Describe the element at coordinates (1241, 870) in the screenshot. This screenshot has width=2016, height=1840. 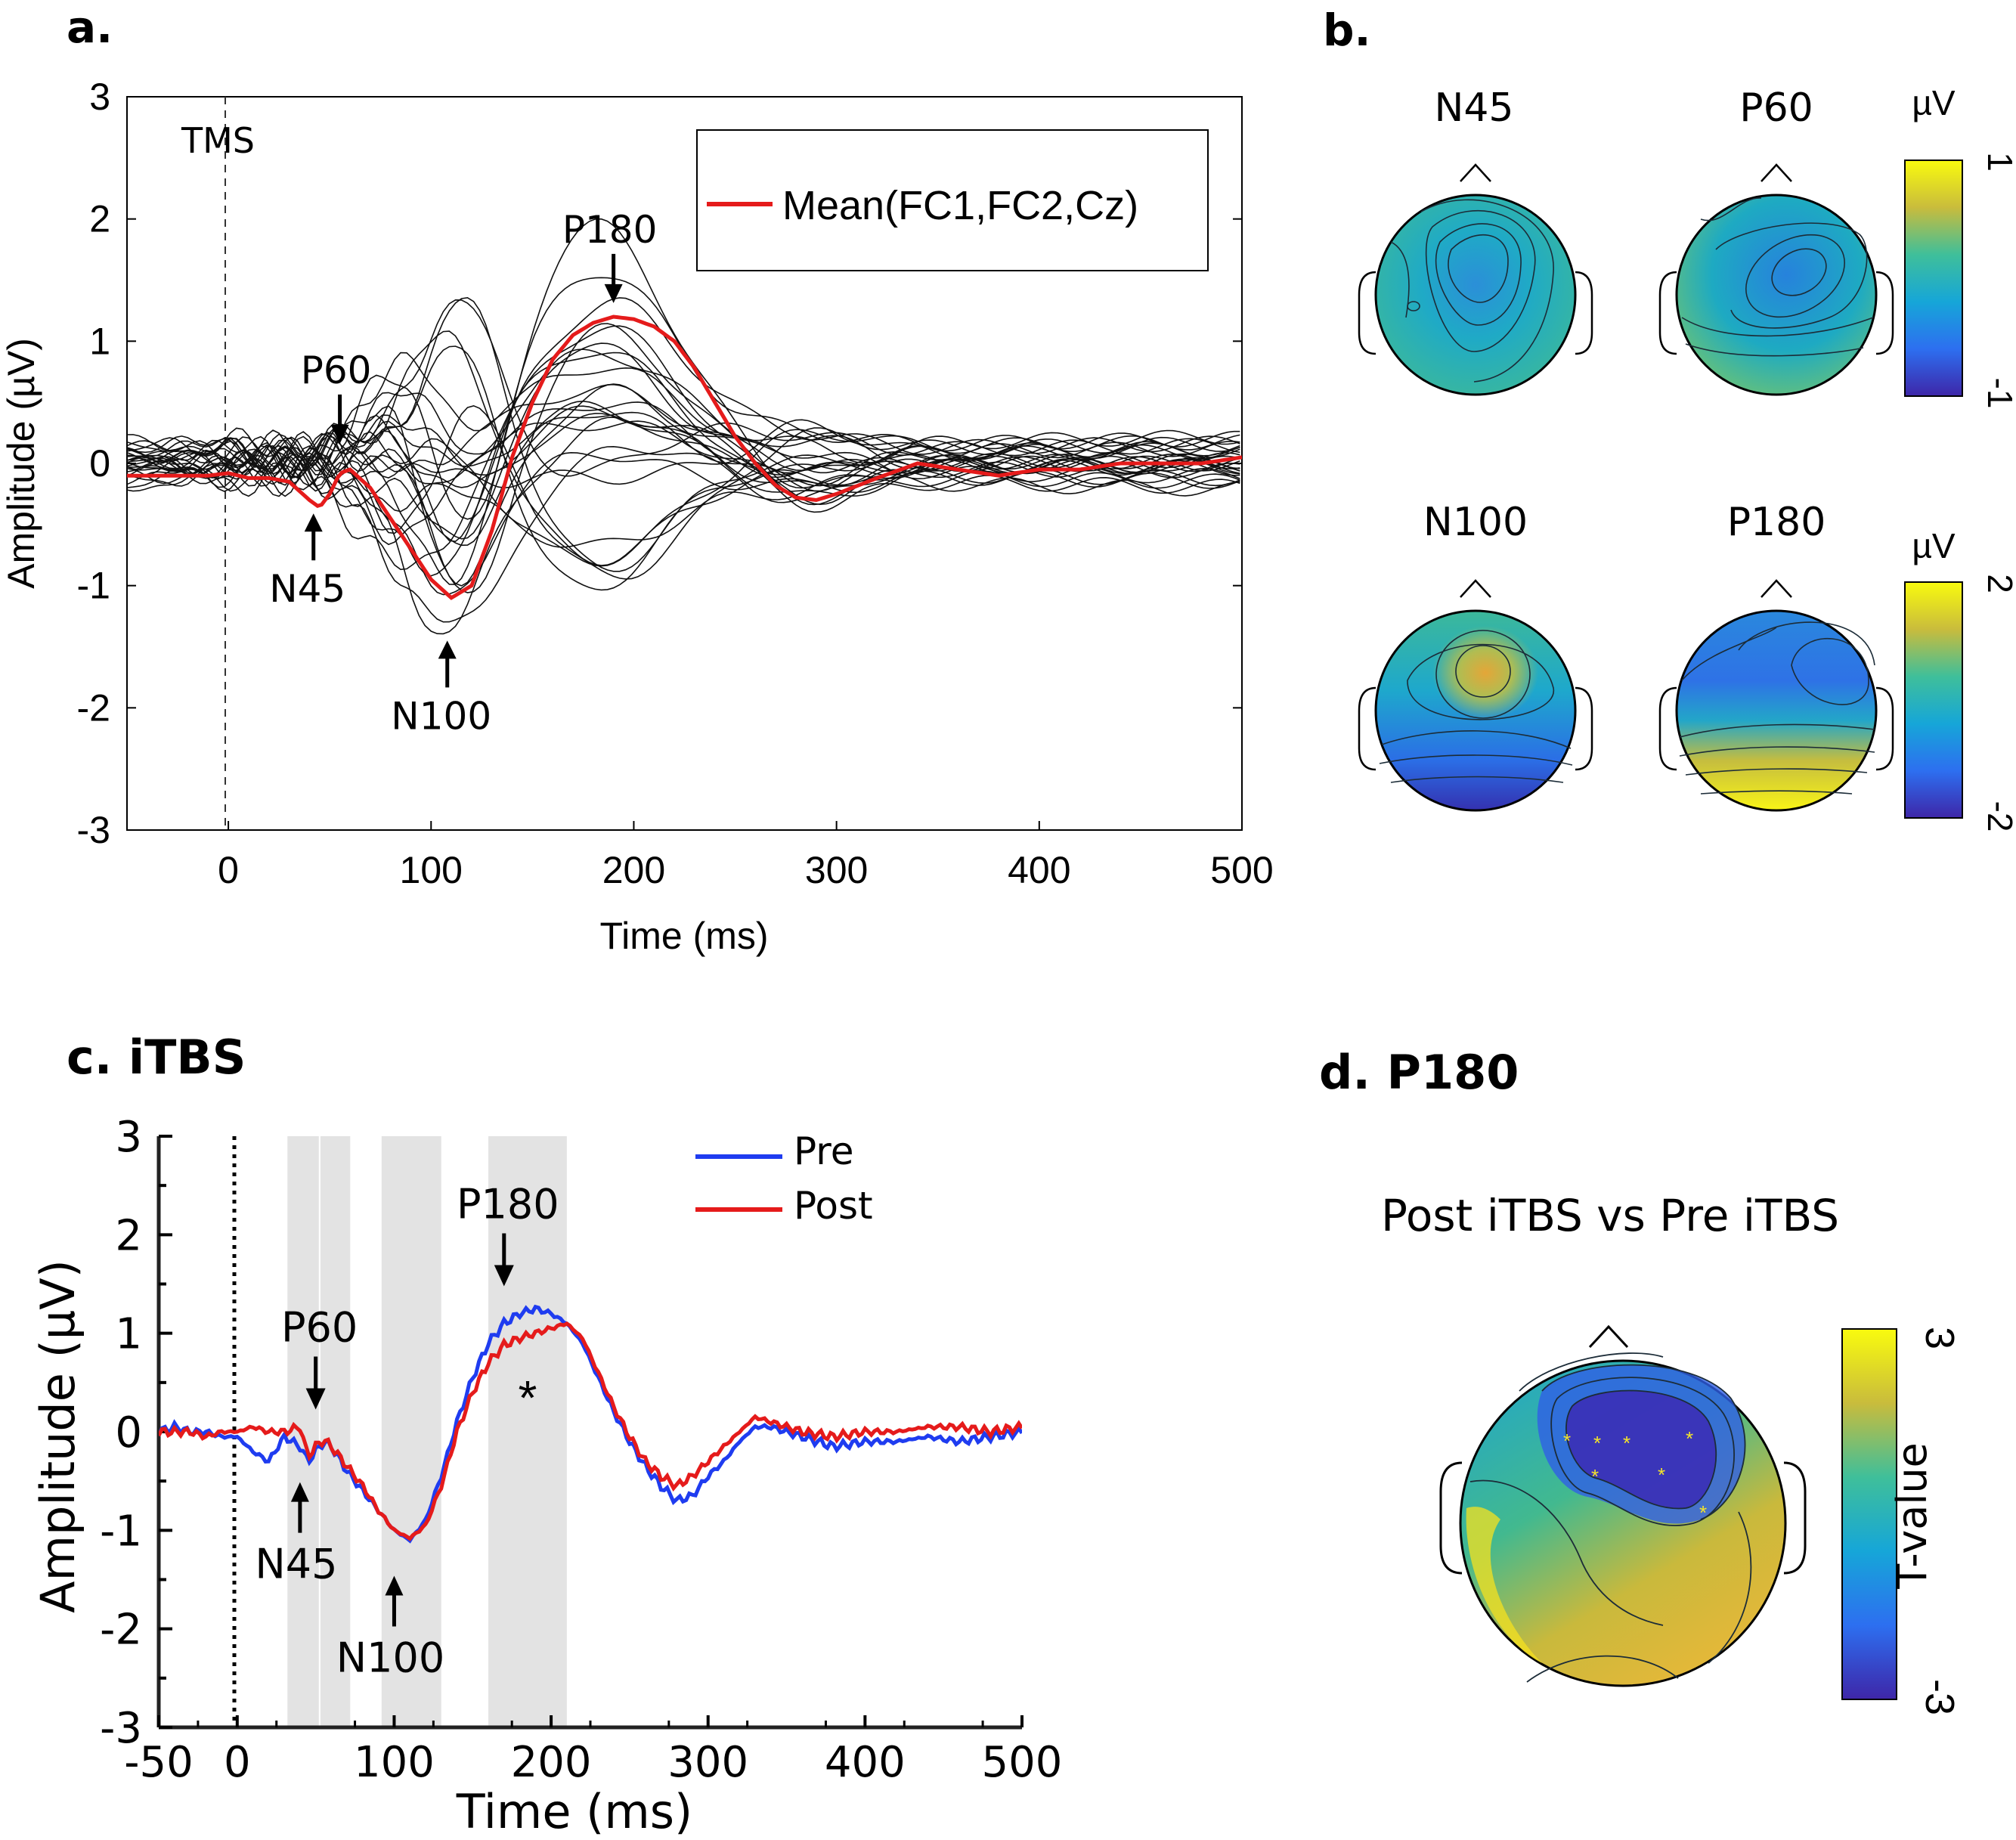
I see `x-tick-label: 500` at that location.